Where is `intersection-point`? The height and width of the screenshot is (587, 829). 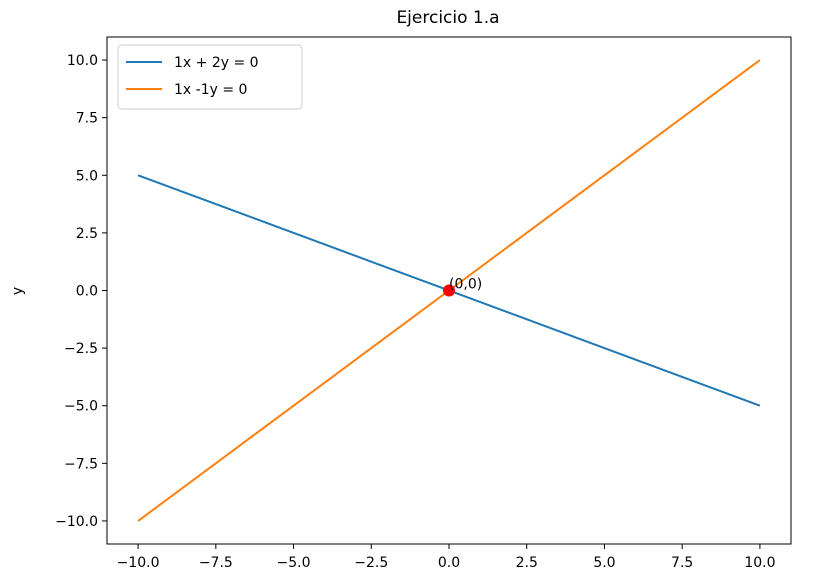
intersection-point is located at coordinates (449, 290).